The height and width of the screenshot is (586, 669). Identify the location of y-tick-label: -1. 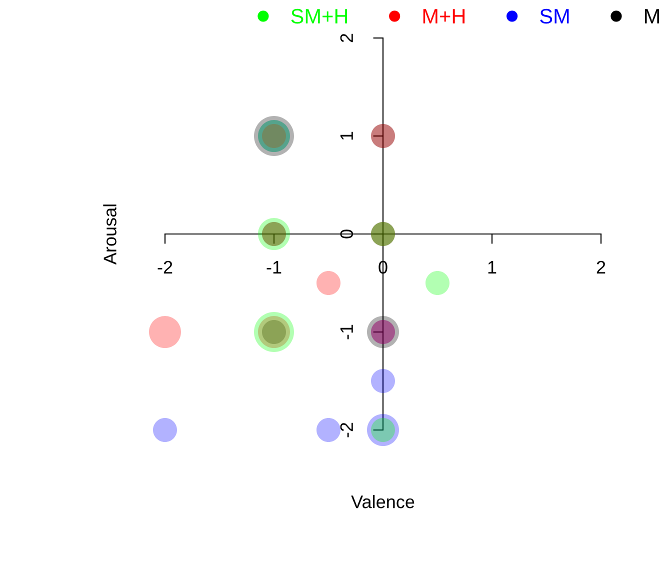
(346, 332).